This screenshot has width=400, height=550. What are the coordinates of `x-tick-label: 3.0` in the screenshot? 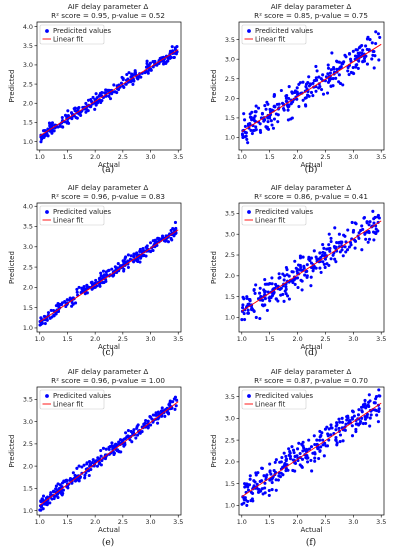 It's located at (353, 339).